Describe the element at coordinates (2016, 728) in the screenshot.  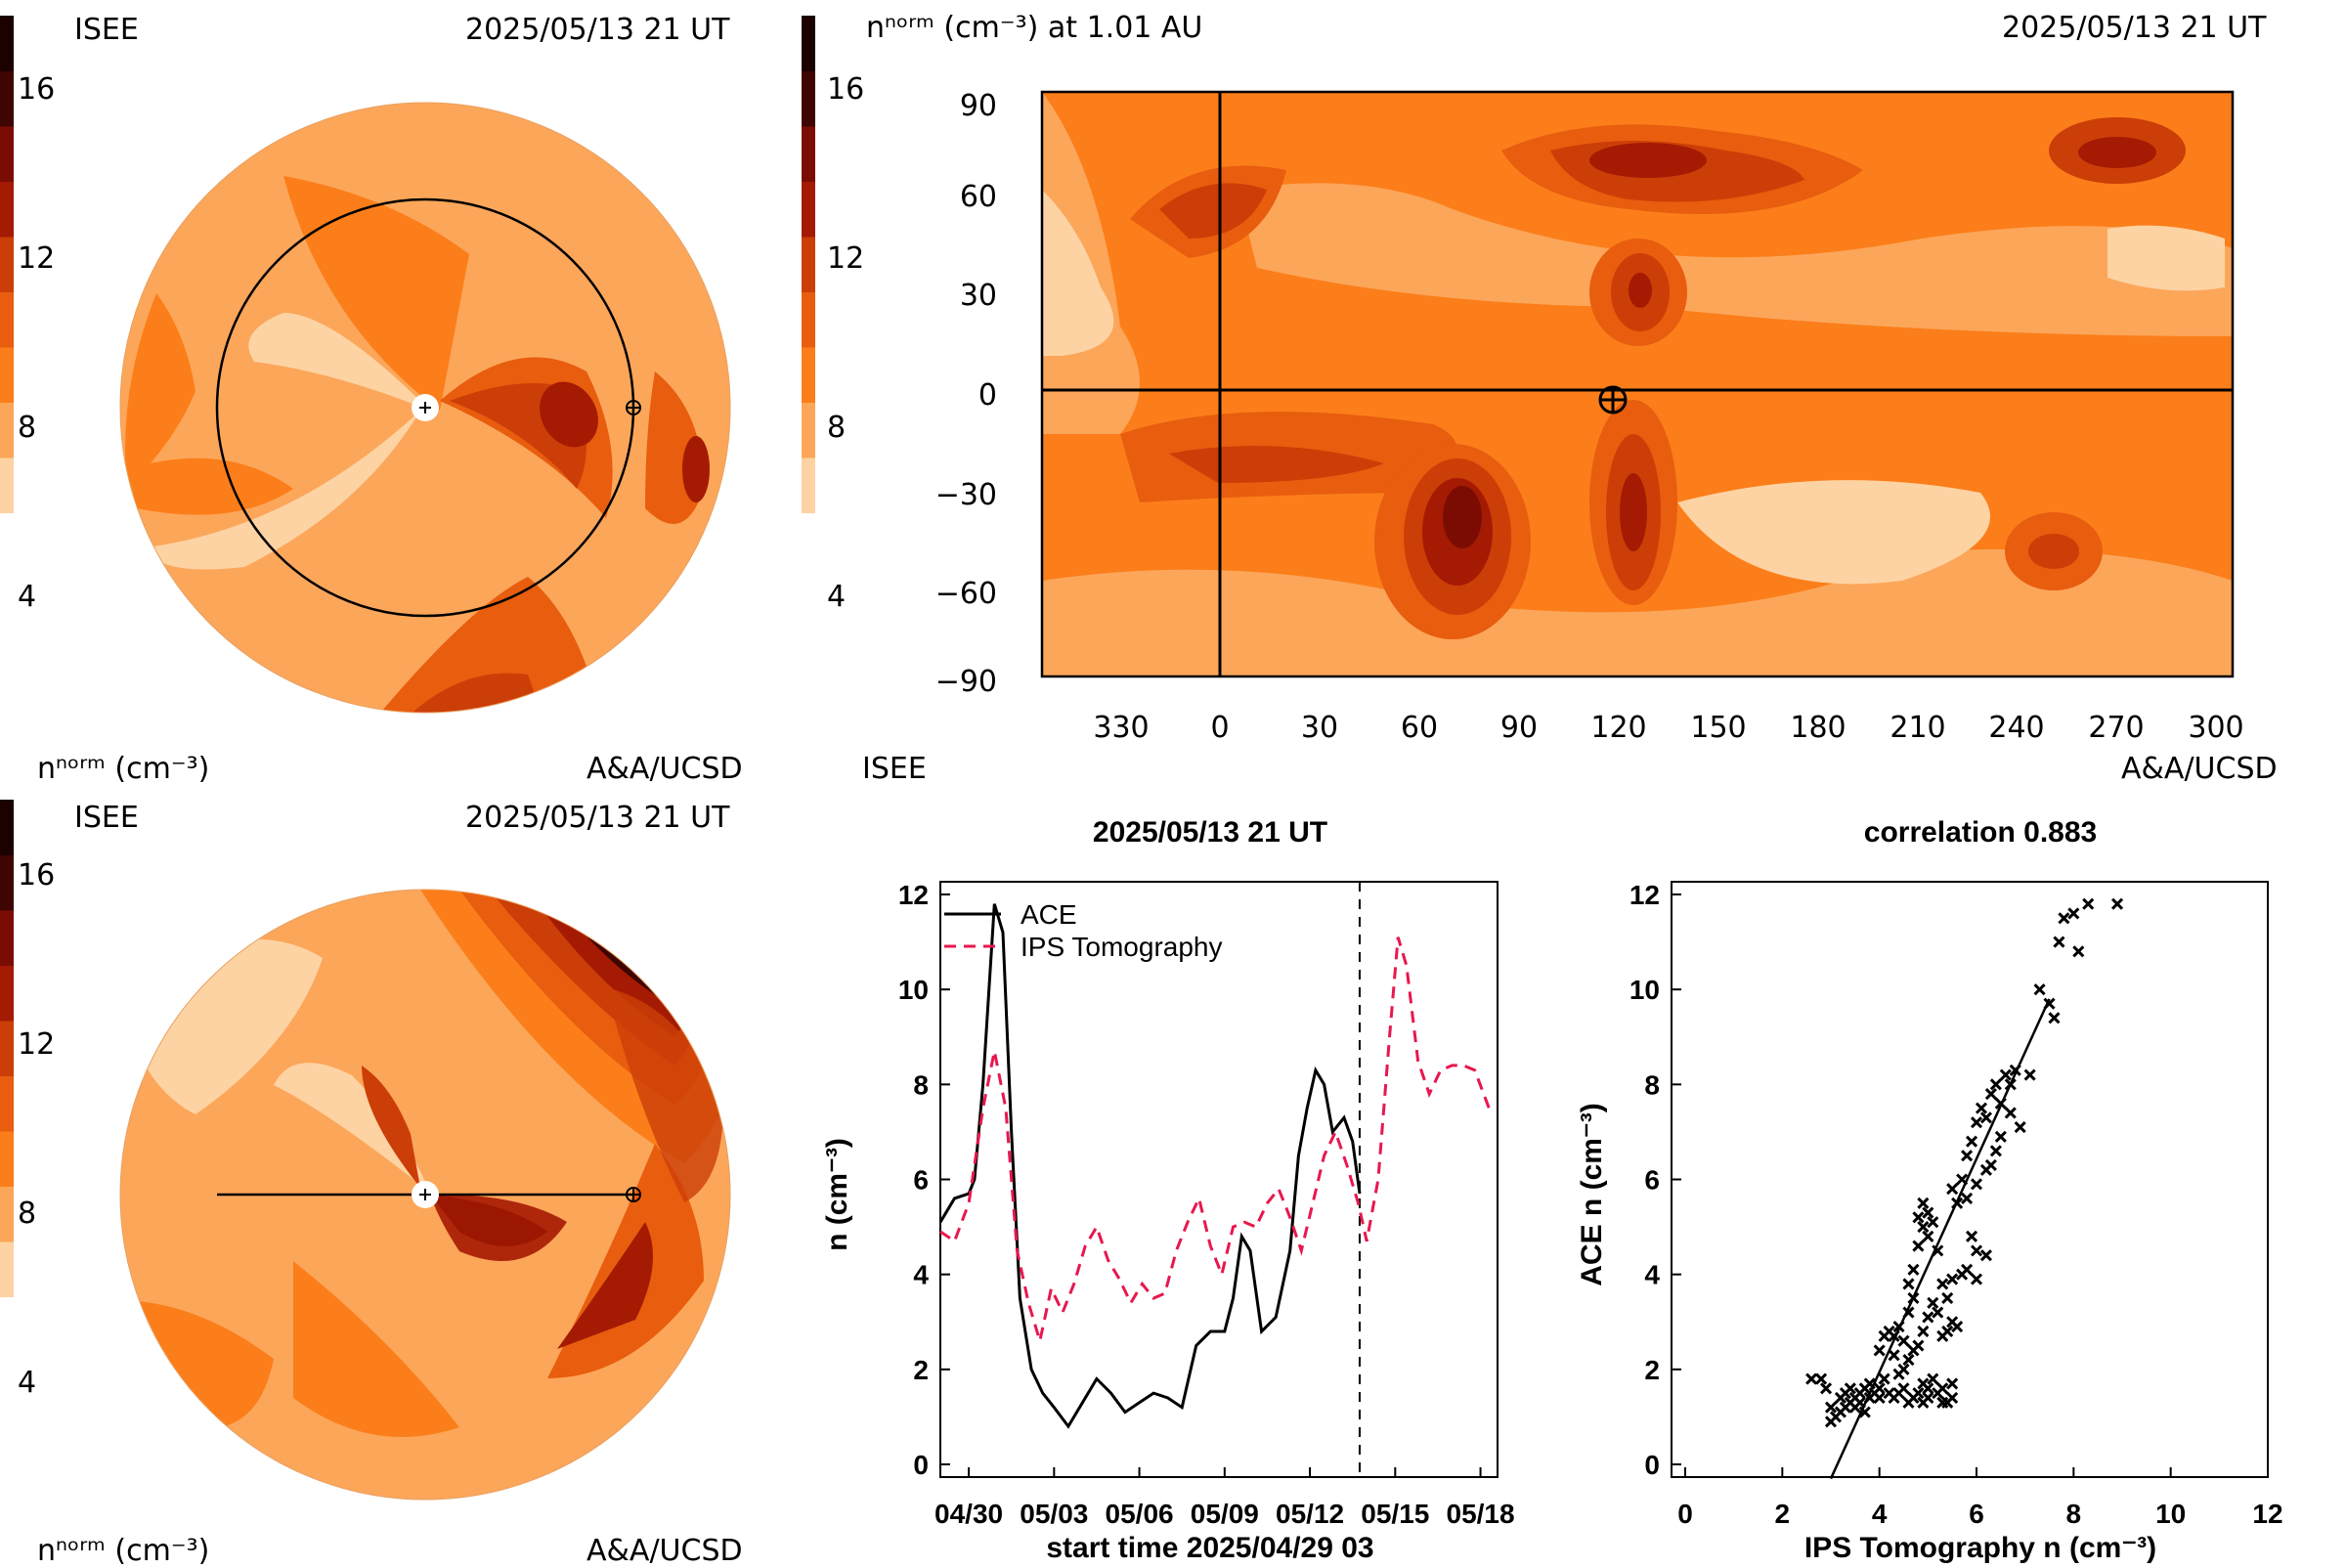
I see `x-tick-label: 240` at that location.